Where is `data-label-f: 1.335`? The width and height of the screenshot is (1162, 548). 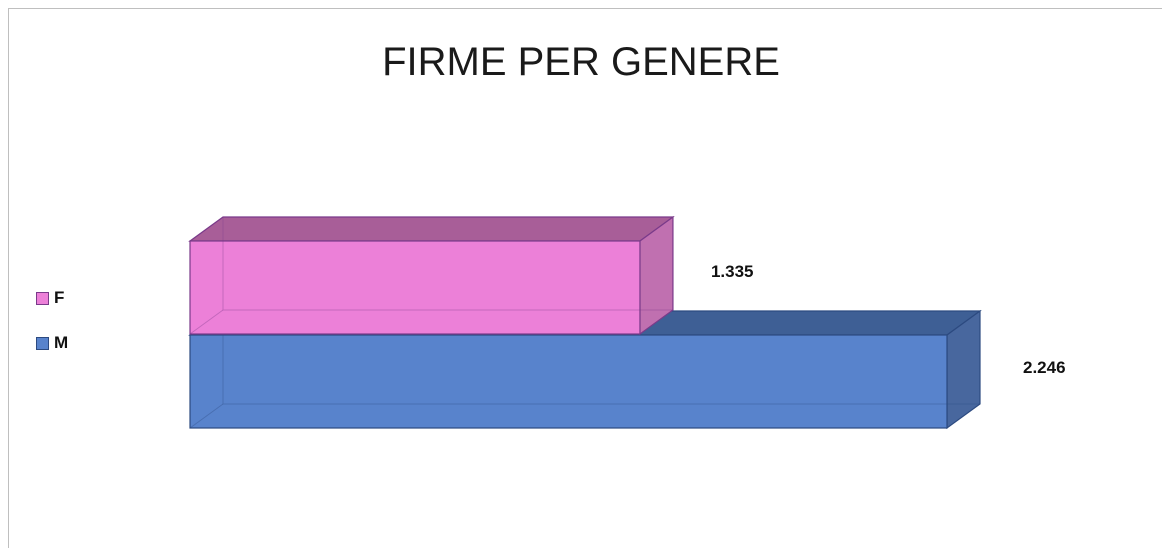
data-label-f: 1.335 is located at coordinates (732, 271).